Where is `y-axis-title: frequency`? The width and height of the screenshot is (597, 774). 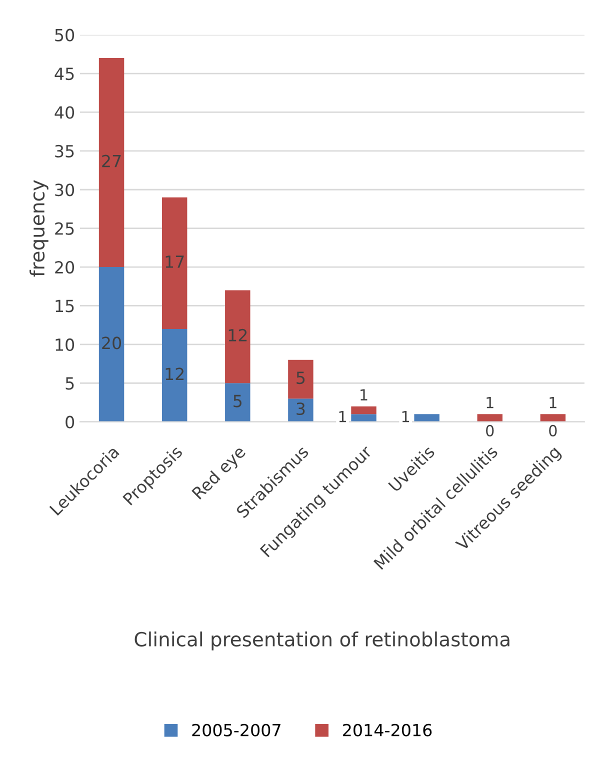 y-axis-title: frequency is located at coordinates (39, 228).